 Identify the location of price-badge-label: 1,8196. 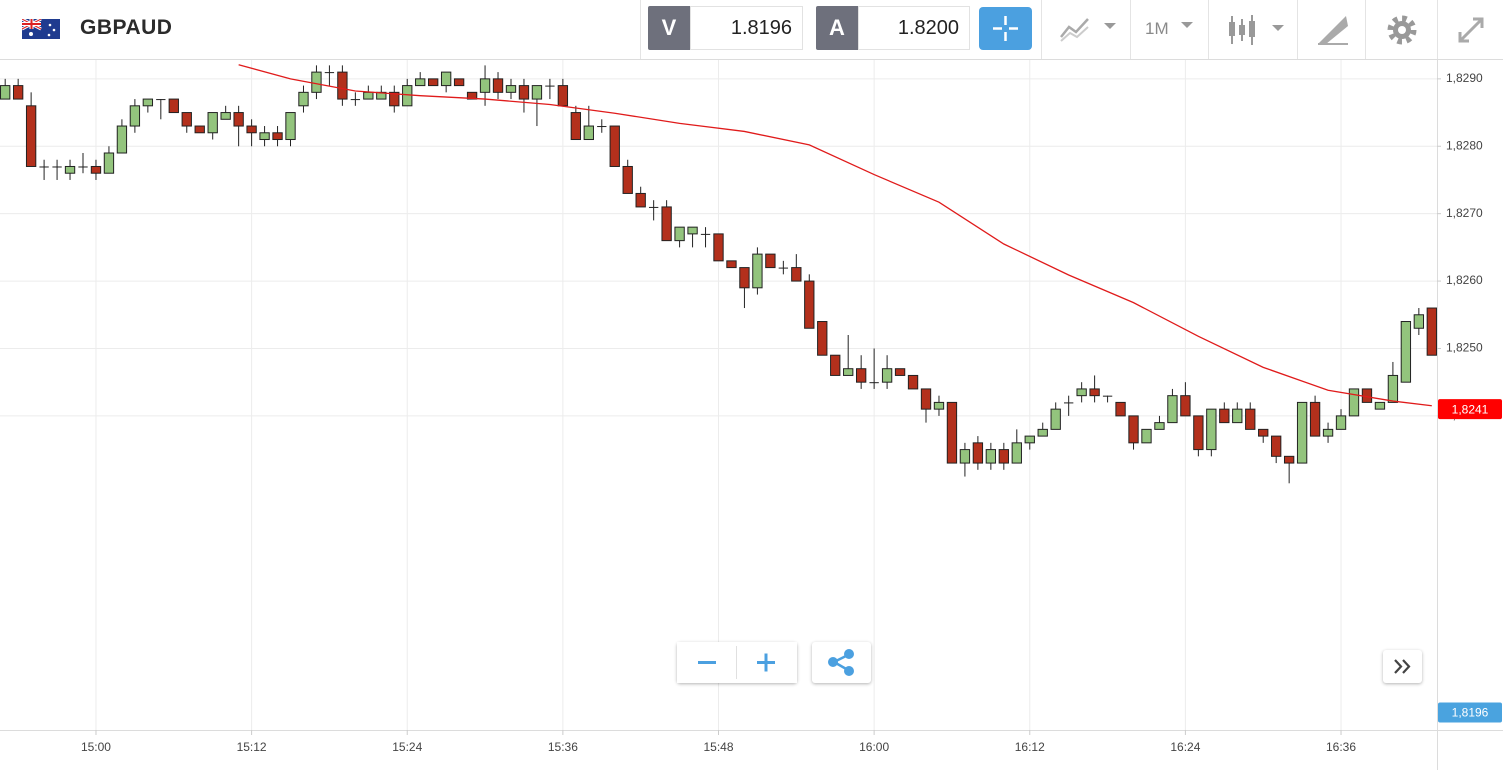
(1470, 713).